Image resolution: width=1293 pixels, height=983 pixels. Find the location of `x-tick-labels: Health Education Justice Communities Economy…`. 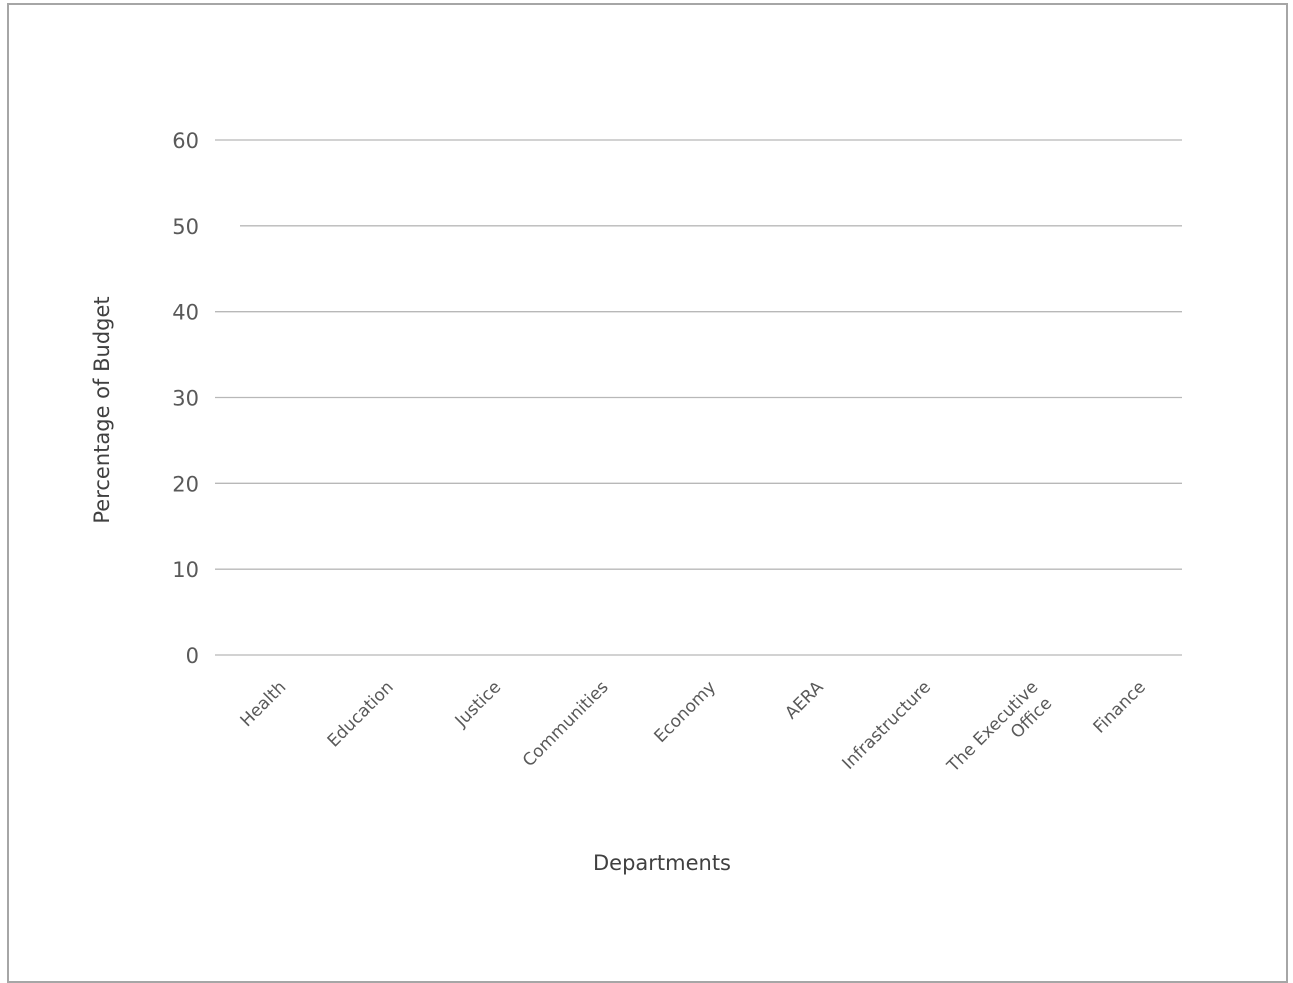

x-tick-labels: Health Education Justice Communities Economy… is located at coordinates (693, 734).